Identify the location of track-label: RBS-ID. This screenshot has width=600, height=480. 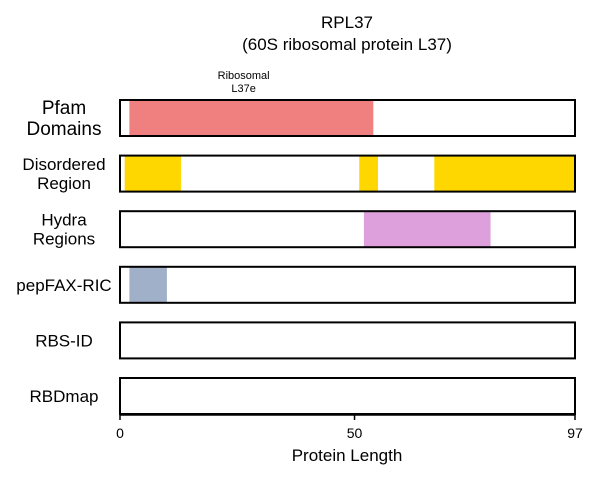
(64, 340).